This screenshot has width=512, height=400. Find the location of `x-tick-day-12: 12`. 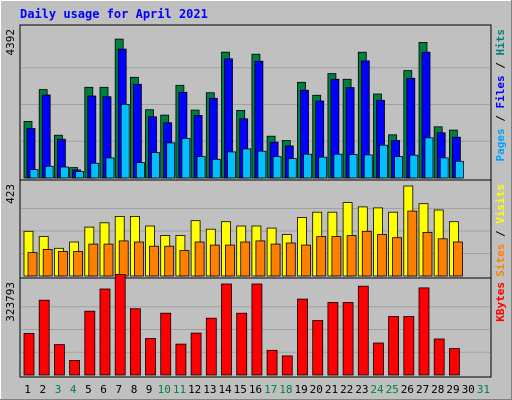

x-tick-day-12: 12 is located at coordinates (194, 389).